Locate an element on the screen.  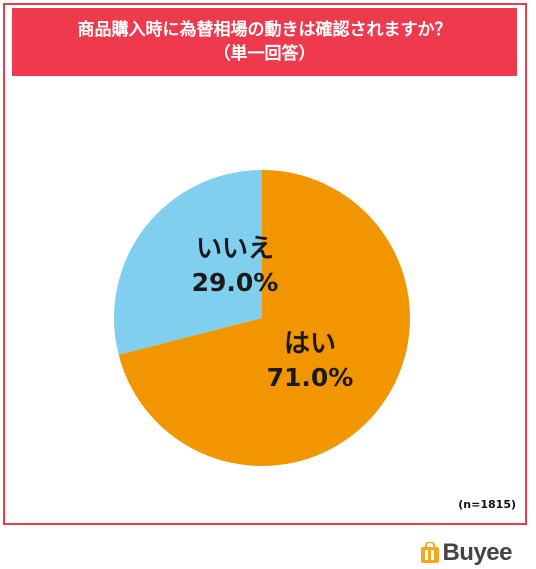
chart-subtitle: （単一回答） is located at coordinates (264, 54).